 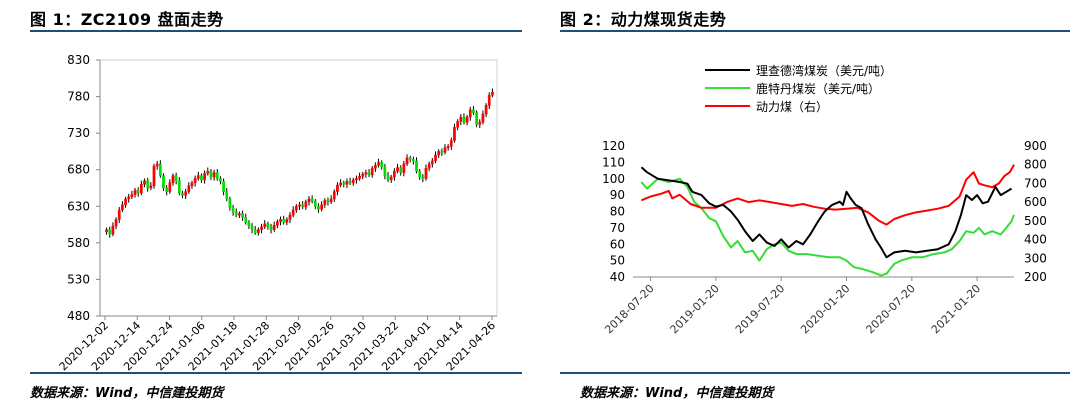 What do you see at coordinates (826, 212) in the screenshot?
I see `series-line-richards-bay` at bounding box center [826, 212].